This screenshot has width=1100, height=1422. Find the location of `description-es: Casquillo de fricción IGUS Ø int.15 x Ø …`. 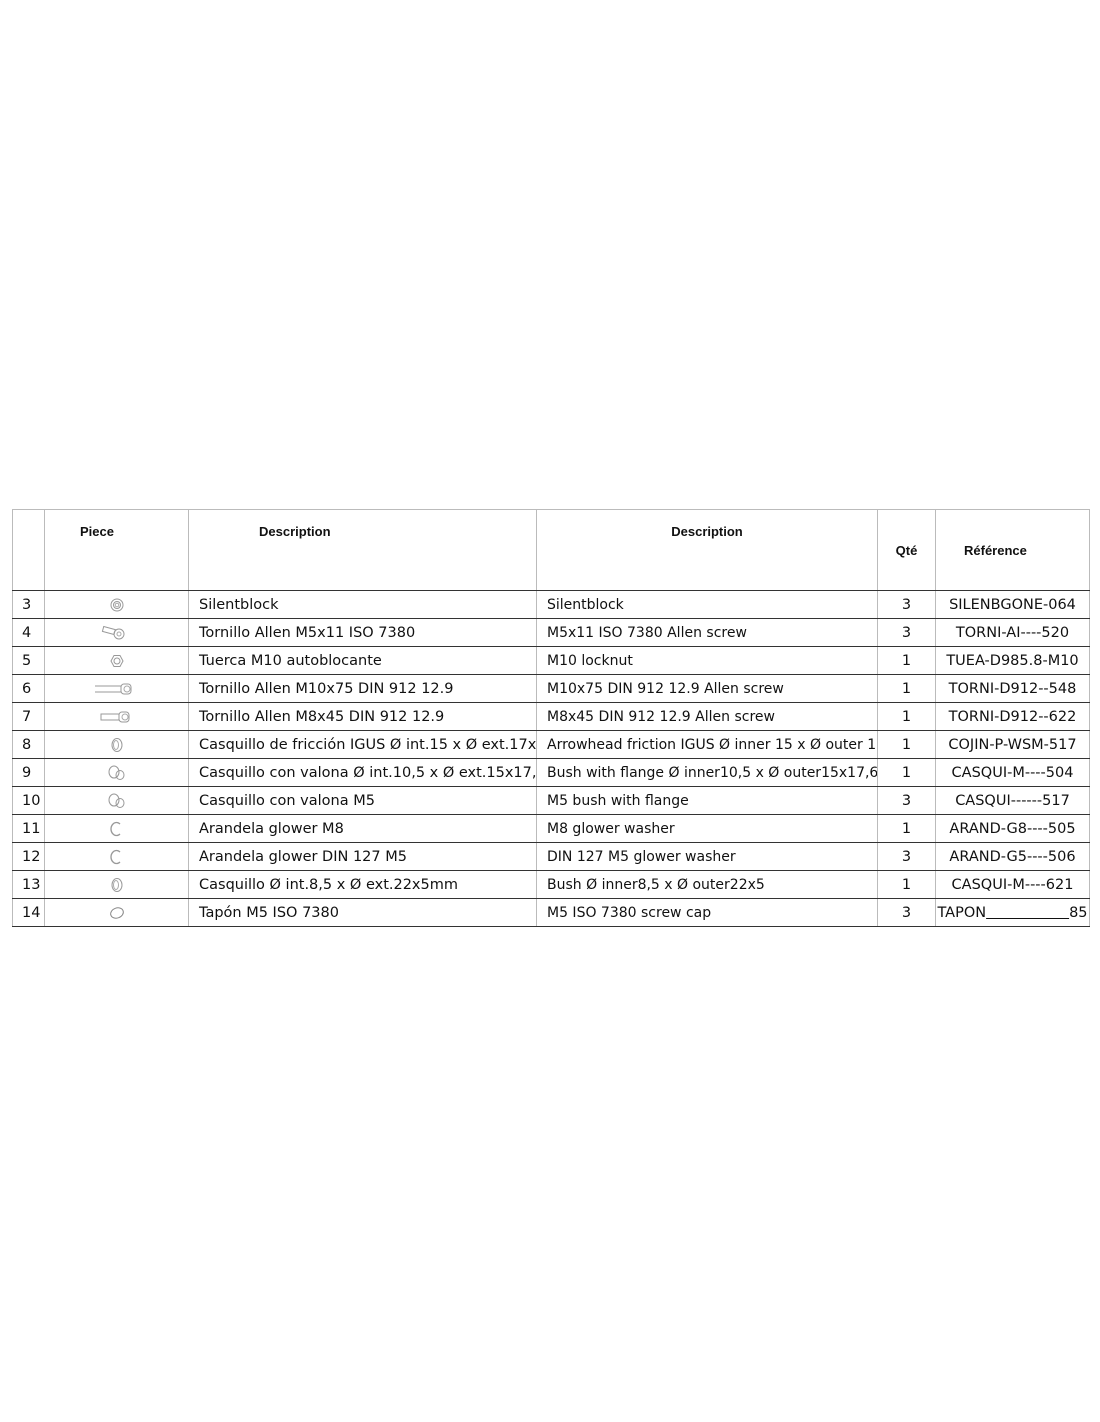

description-es: Casquillo de fricción IGUS Ø int.15 x Ø … is located at coordinates (362, 744).